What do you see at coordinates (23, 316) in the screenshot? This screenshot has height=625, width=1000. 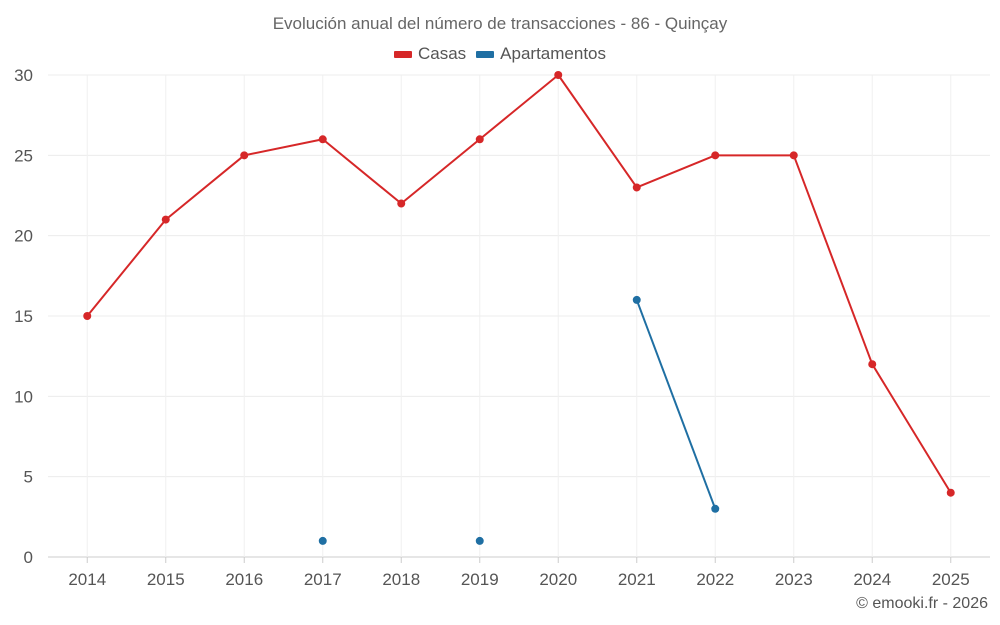 I see `y-tick-label: 15` at bounding box center [23, 316].